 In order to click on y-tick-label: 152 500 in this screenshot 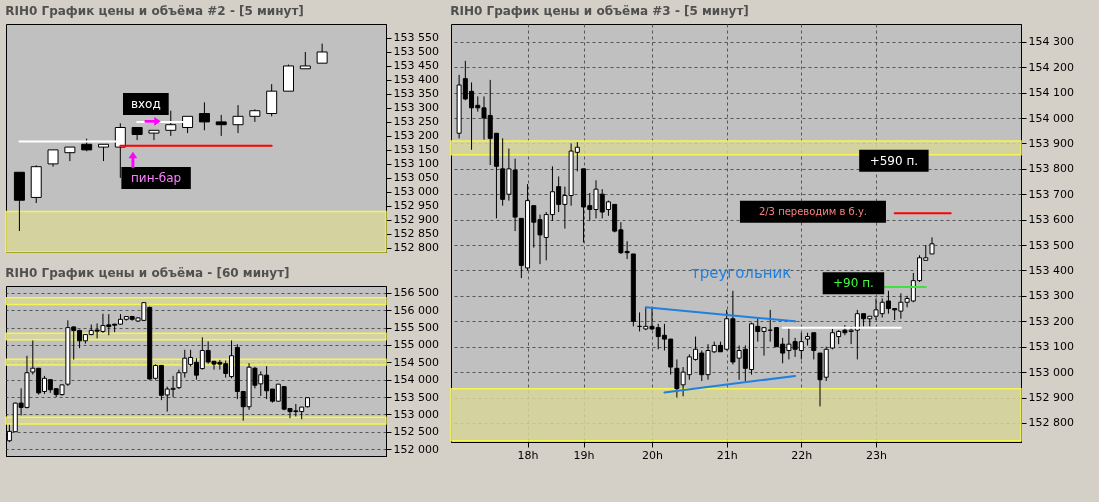, I will do `click(416, 432)`.